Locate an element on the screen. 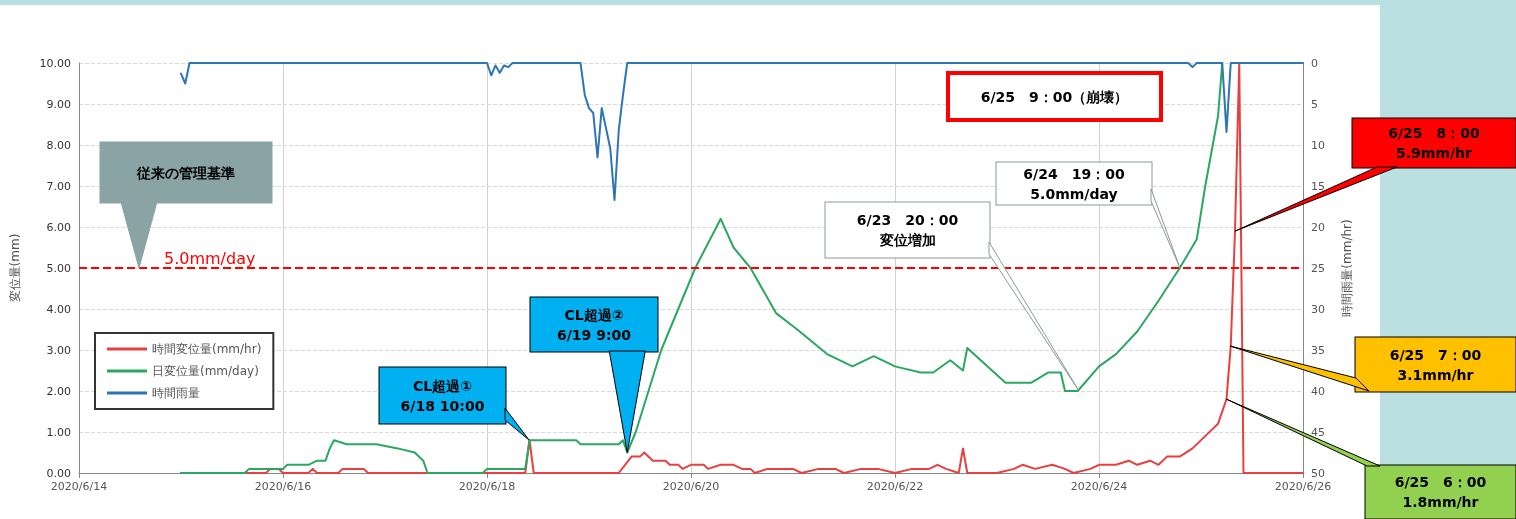 The width and height of the screenshot is (1516, 519). y-tick-label: 10.00 is located at coordinates (55, 63).